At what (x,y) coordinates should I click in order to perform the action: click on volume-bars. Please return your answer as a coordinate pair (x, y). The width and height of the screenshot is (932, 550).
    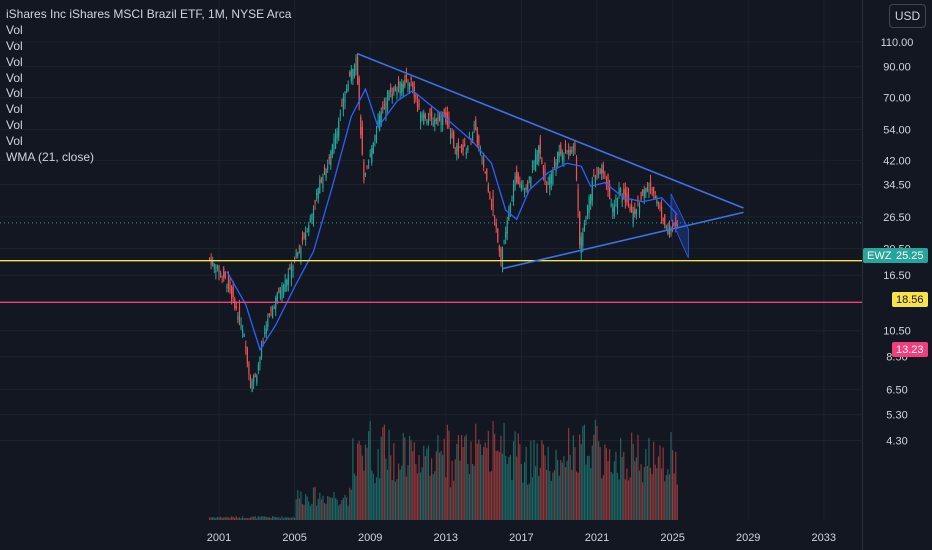
    Looking at the image, I should click on (443, 469).